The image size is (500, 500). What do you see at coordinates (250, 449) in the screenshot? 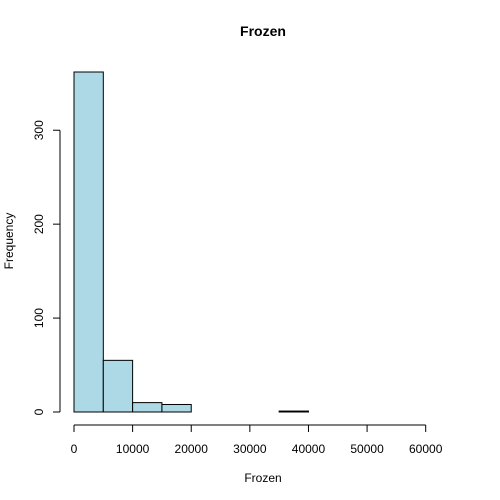
I see `x-tick-label-3: 30000` at bounding box center [250, 449].